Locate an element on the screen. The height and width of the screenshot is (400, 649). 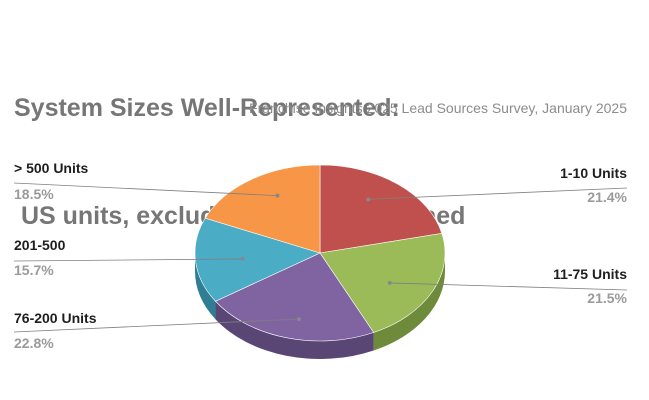
slice-value-500-units: 18.5% is located at coordinates (34, 194).